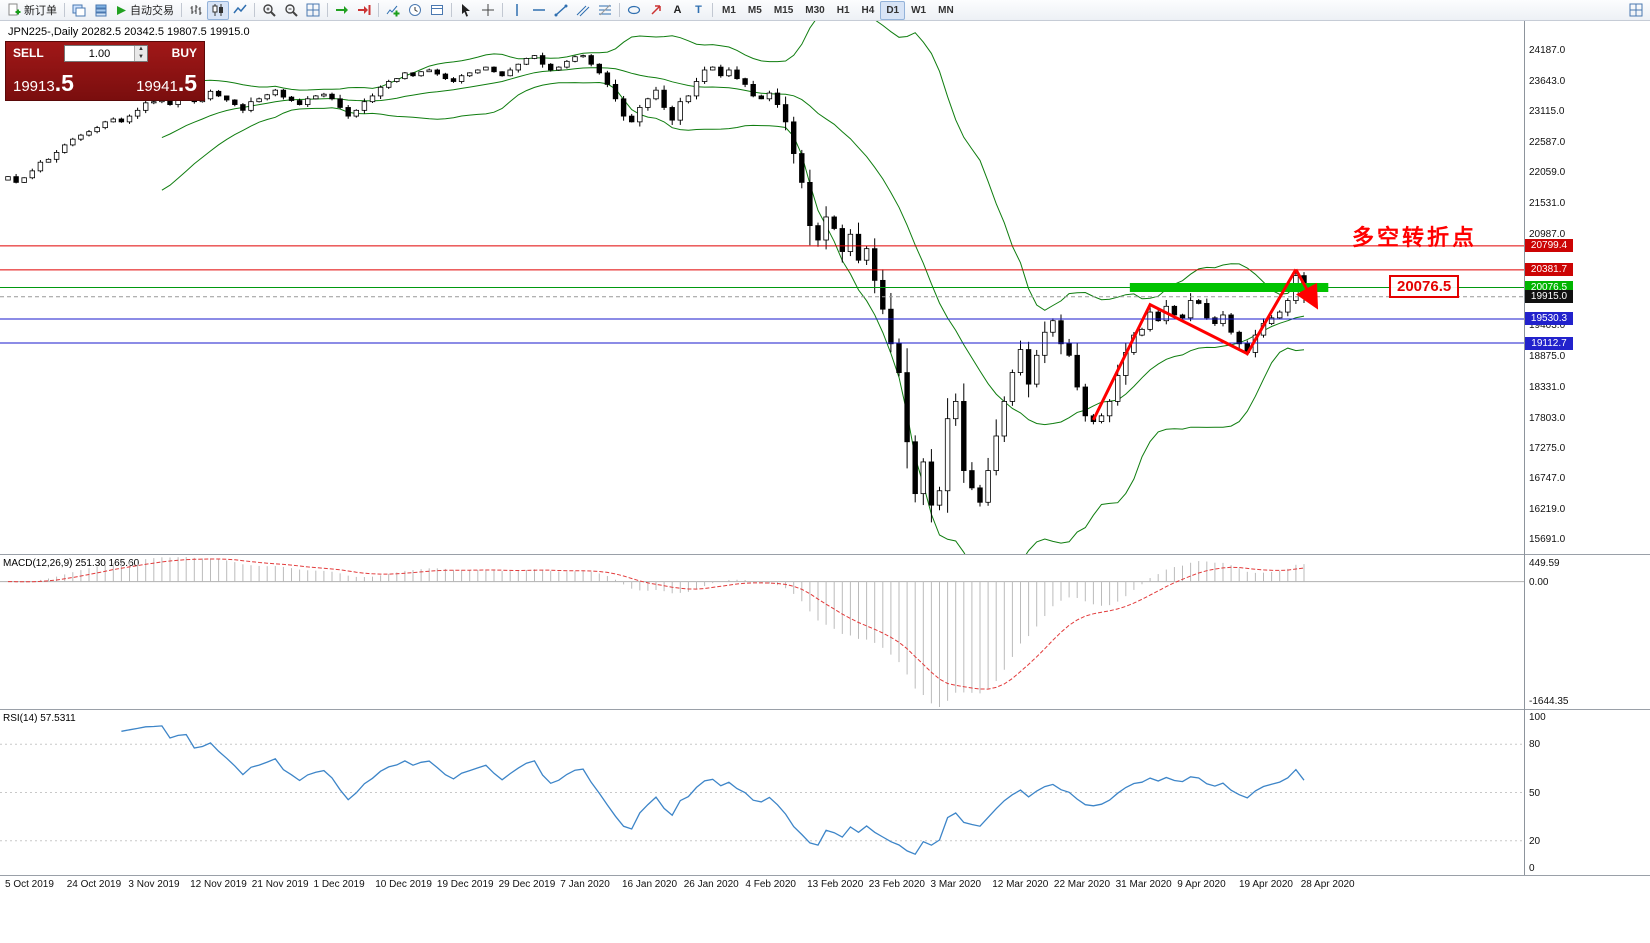  What do you see at coordinates (729, 10) in the screenshot?
I see `timeframe-m1: M1` at bounding box center [729, 10].